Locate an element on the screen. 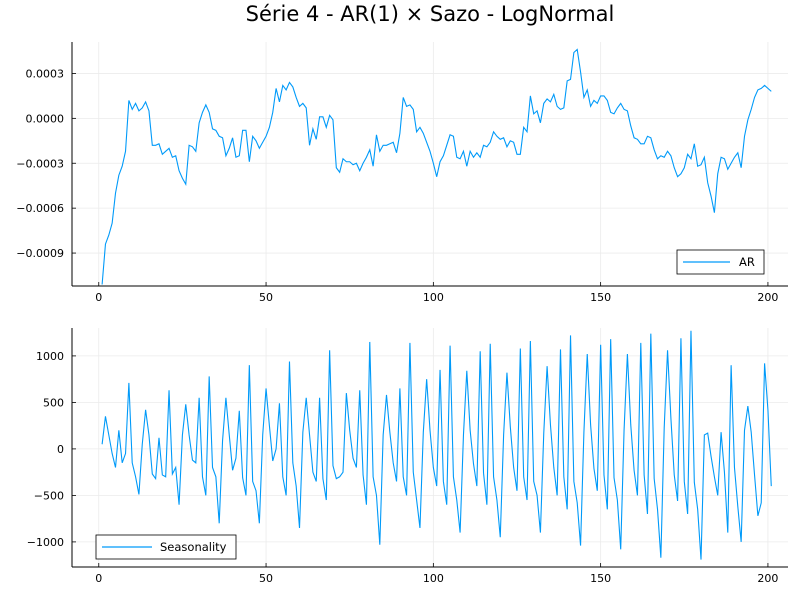 This screenshot has height=600, width=800. legend: AR is located at coordinates (720, 262).